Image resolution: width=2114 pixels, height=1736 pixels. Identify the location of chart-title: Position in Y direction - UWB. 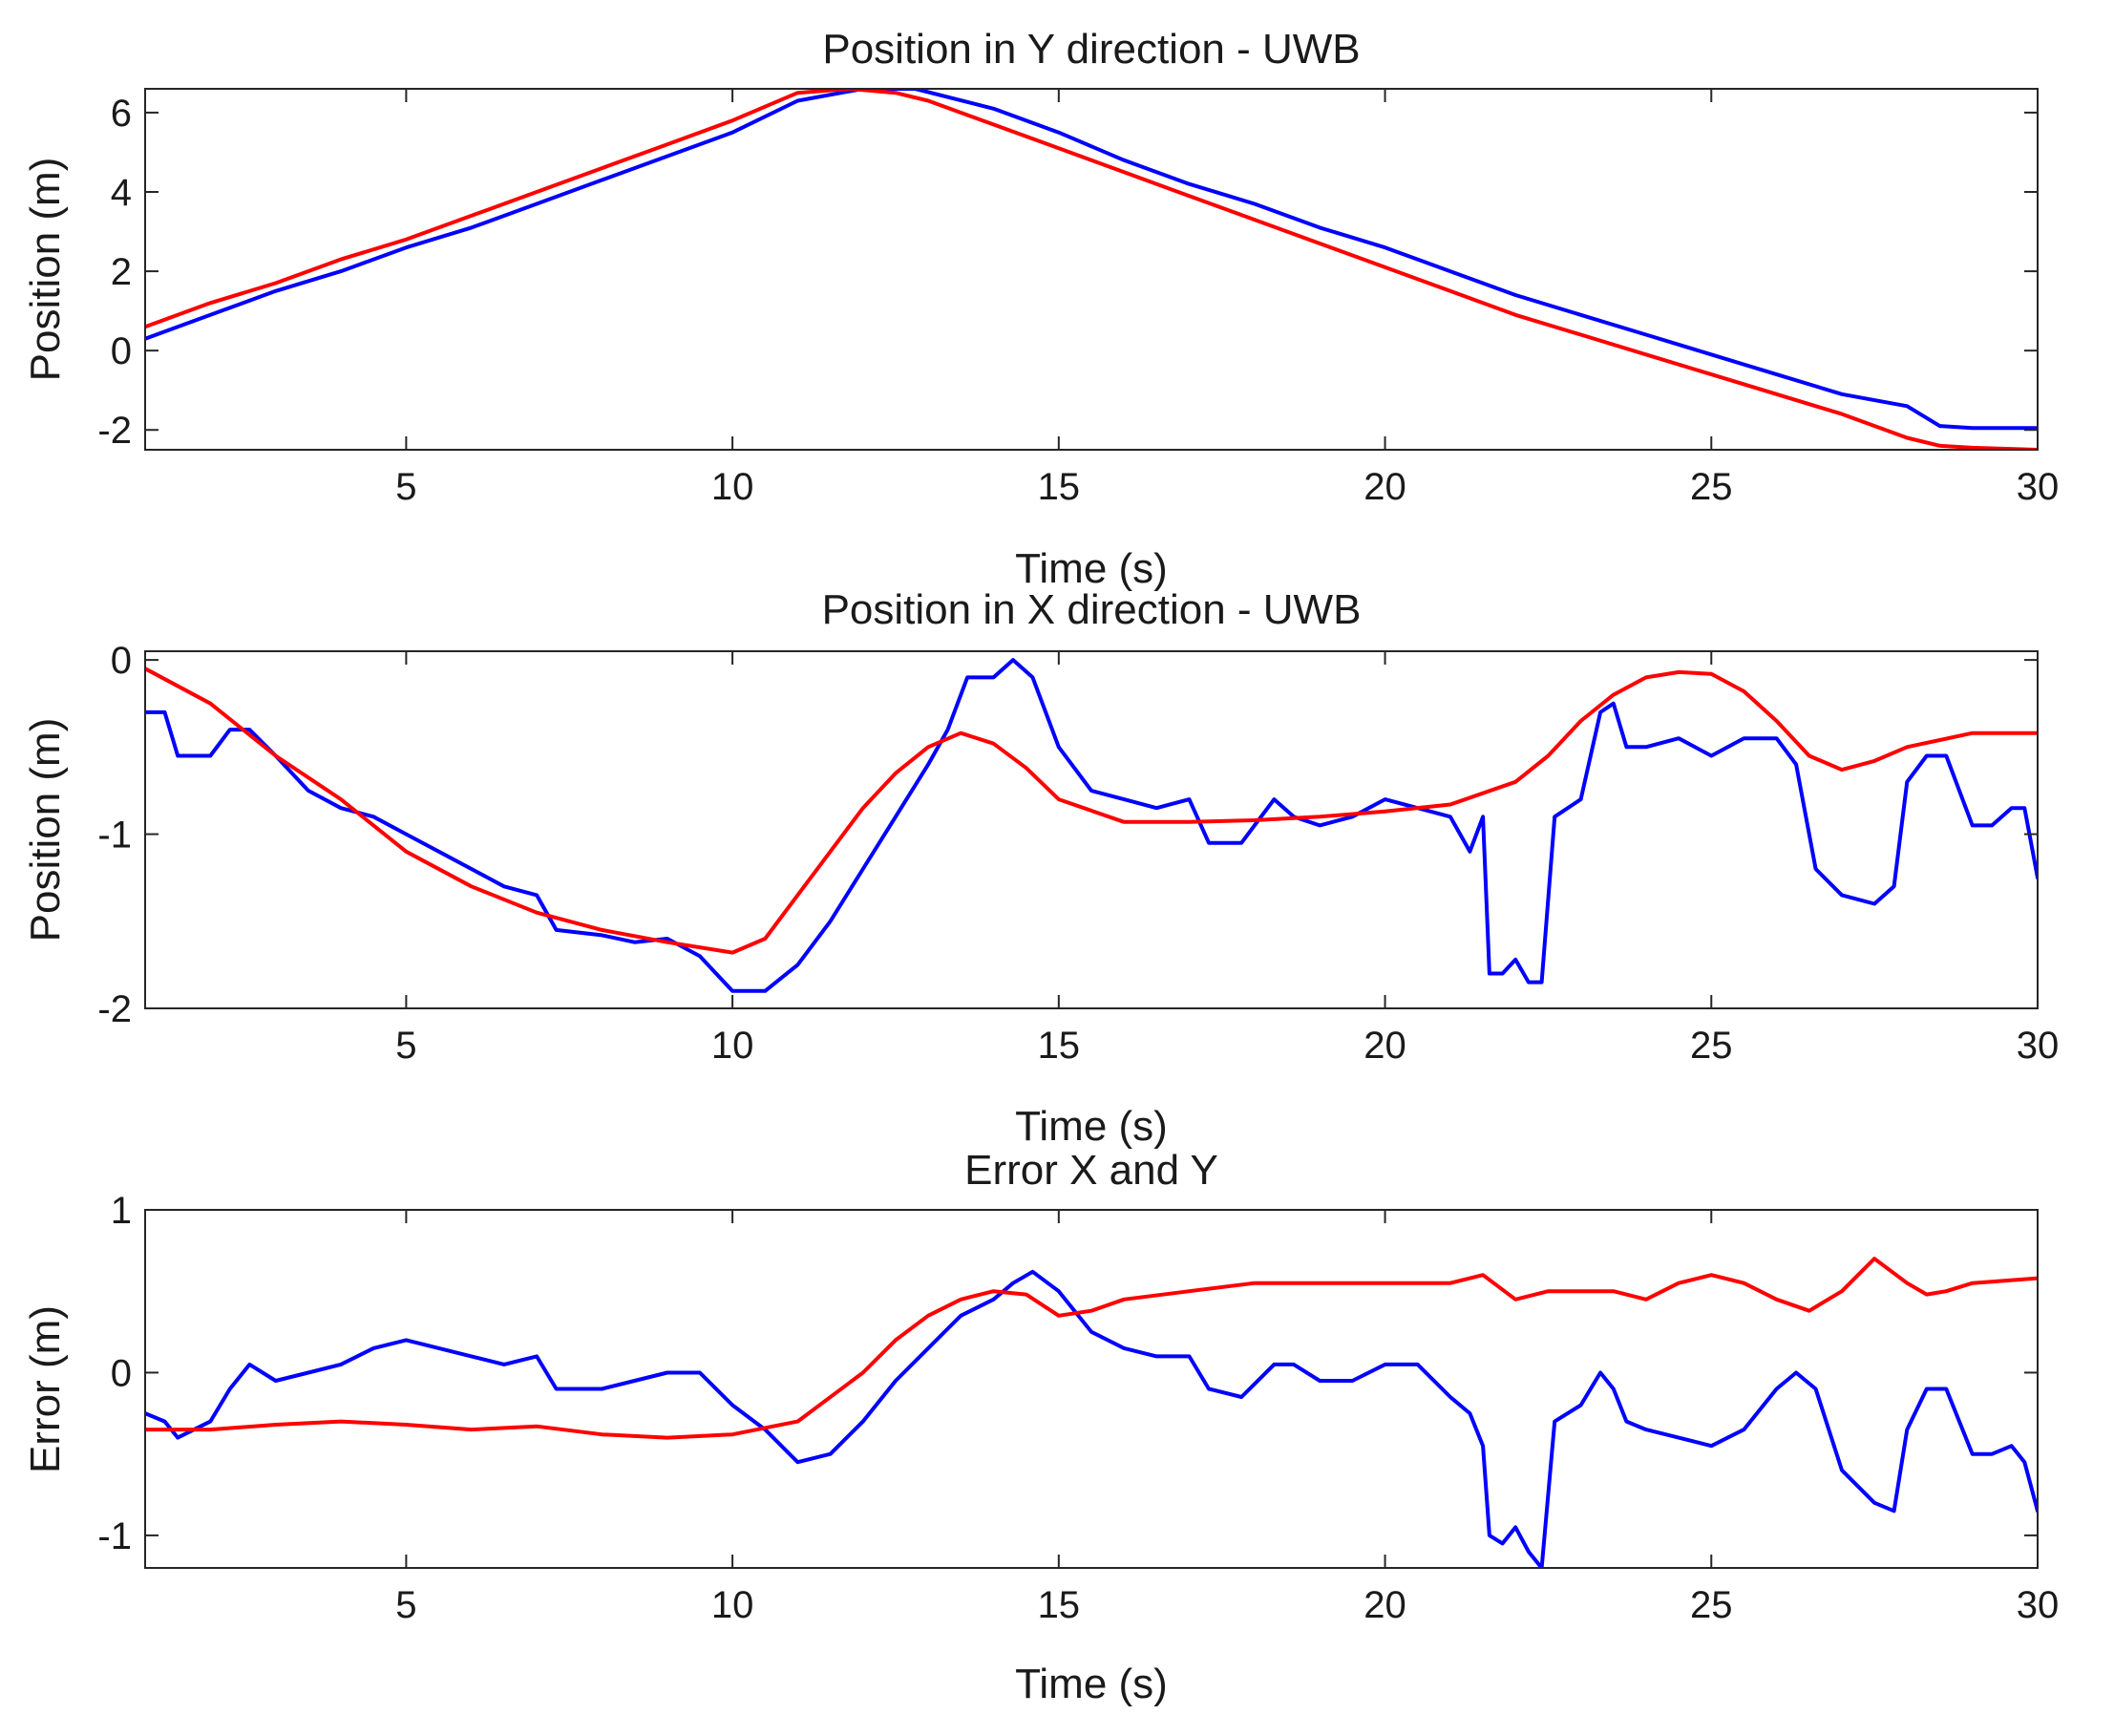
(1091, 49).